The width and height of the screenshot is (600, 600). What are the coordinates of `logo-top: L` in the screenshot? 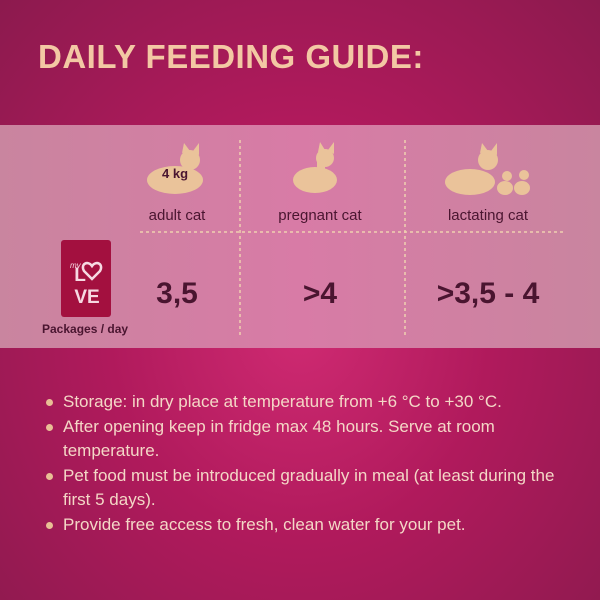 It's located at (80, 275).